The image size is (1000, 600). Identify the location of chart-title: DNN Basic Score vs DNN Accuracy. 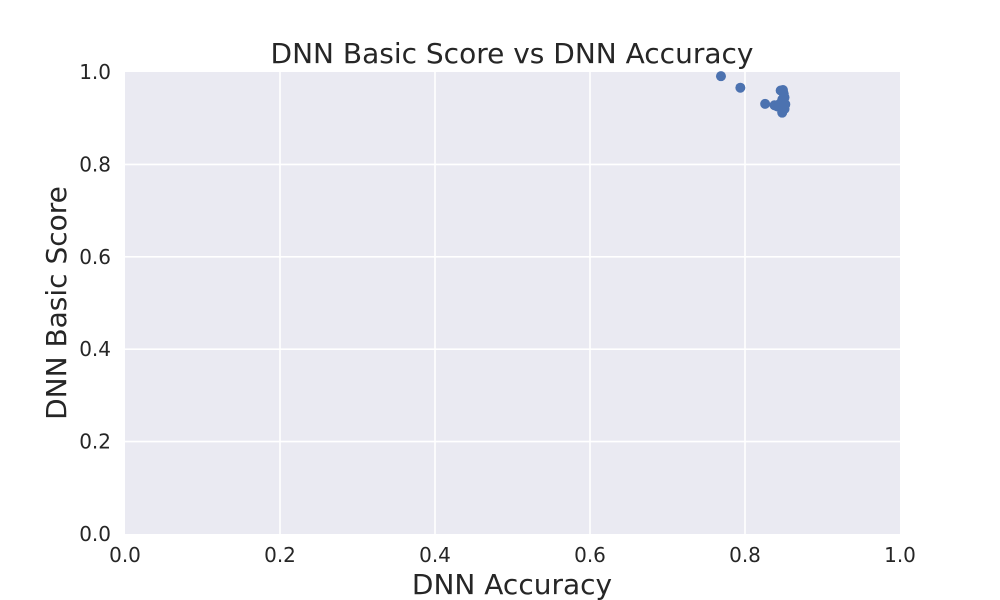
(512, 53).